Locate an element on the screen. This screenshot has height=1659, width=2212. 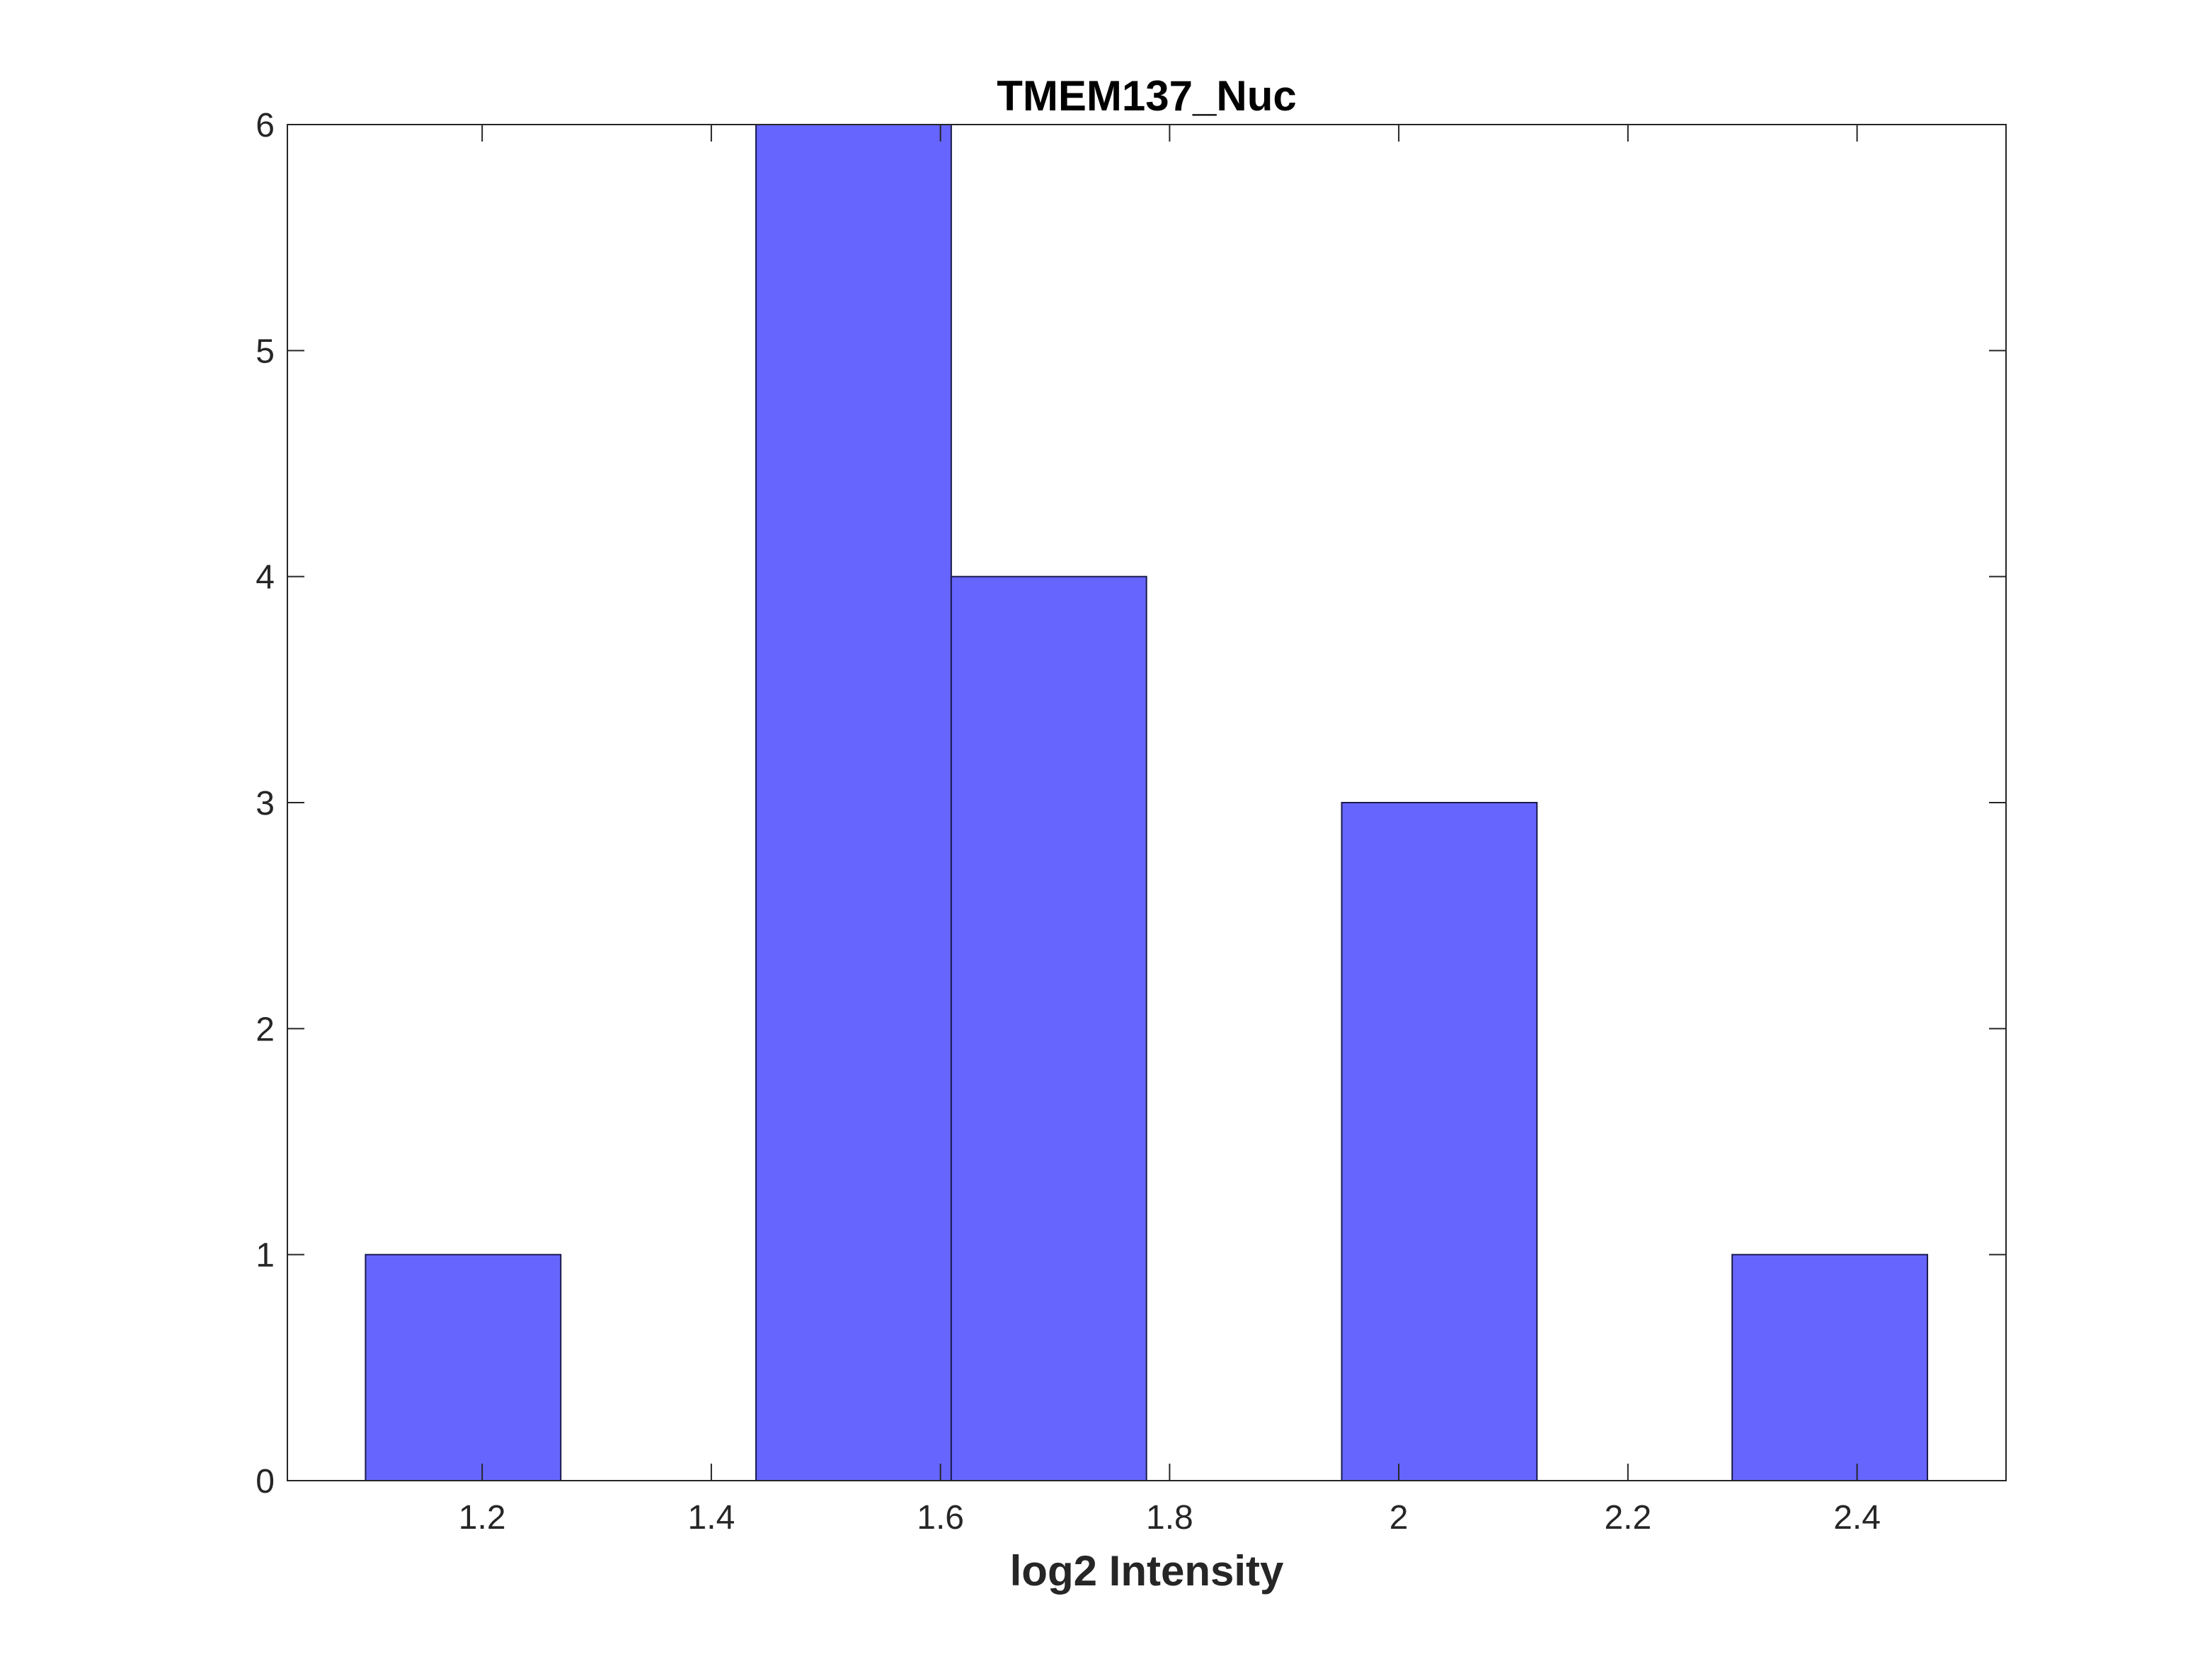
x-axis-label: log2 Intensity is located at coordinates (1147, 1571).